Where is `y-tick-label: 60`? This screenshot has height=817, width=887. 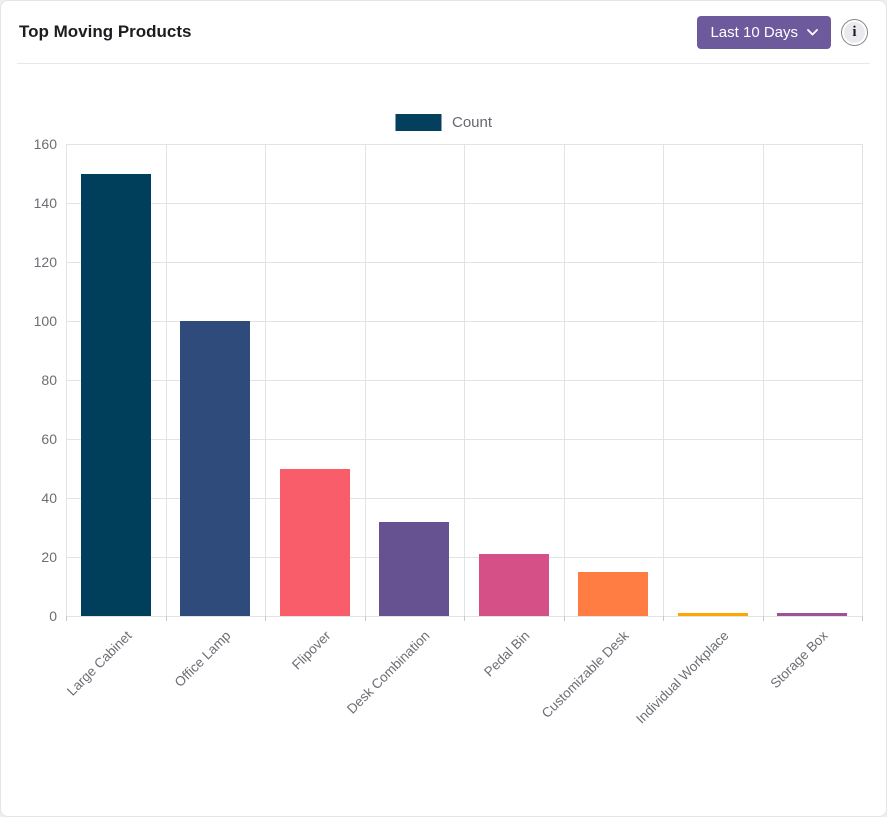
y-tick-label: 60 is located at coordinates (49, 439).